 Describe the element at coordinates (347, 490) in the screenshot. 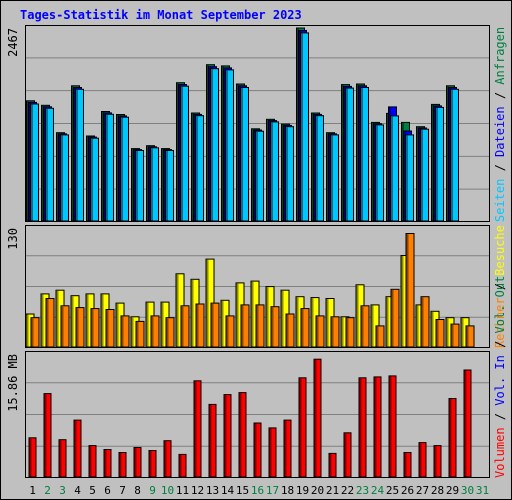

I see `x-label-day-22: 22` at that location.